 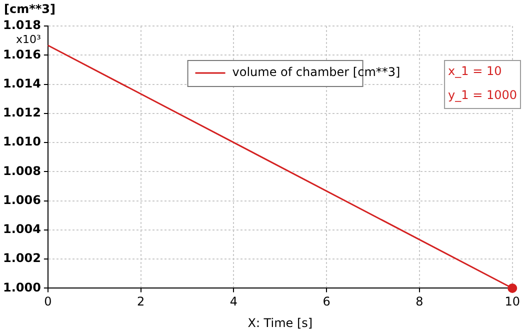 What do you see at coordinates (21, 171) in the screenshot?
I see `y-tick-label: 1.008` at bounding box center [21, 171].